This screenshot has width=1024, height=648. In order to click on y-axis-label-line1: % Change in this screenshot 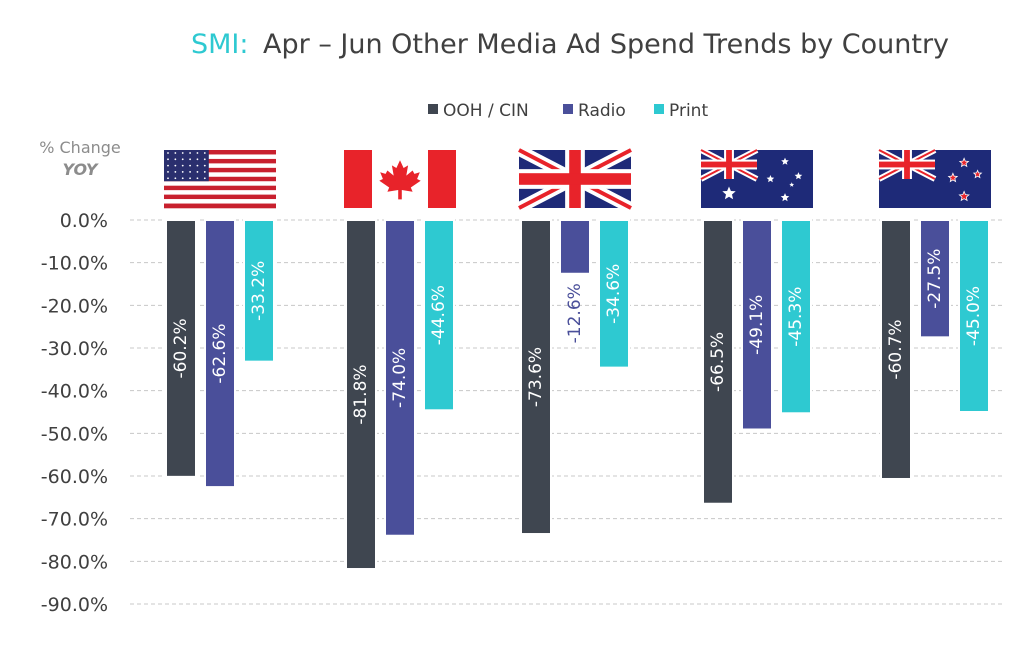, I will do `click(80, 147)`.